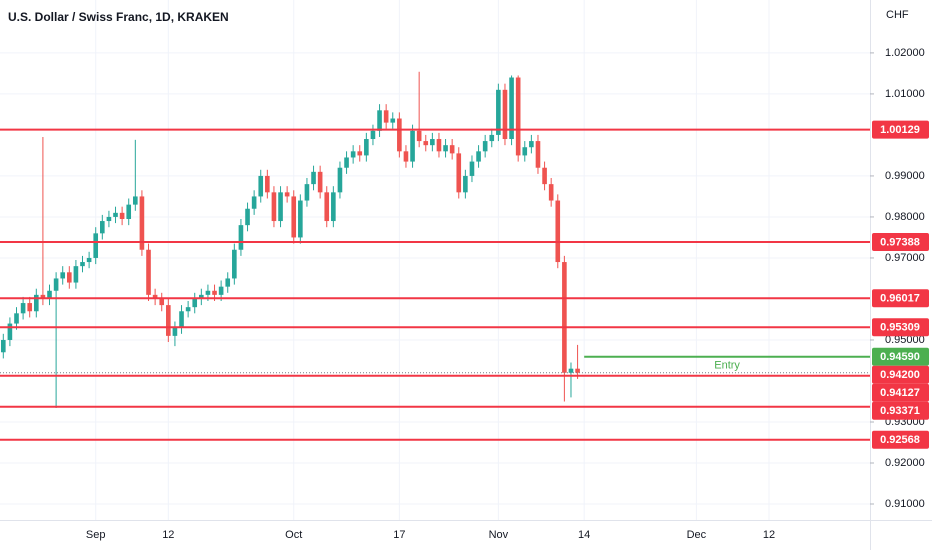  I want to click on level-label: 0.92568, so click(900, 440).